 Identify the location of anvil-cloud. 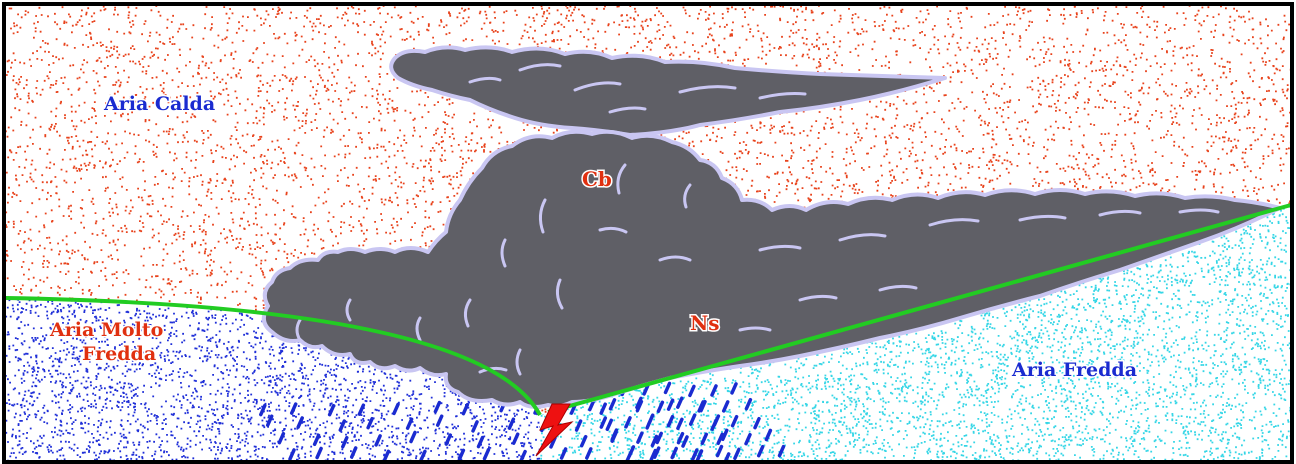
(668, 91).